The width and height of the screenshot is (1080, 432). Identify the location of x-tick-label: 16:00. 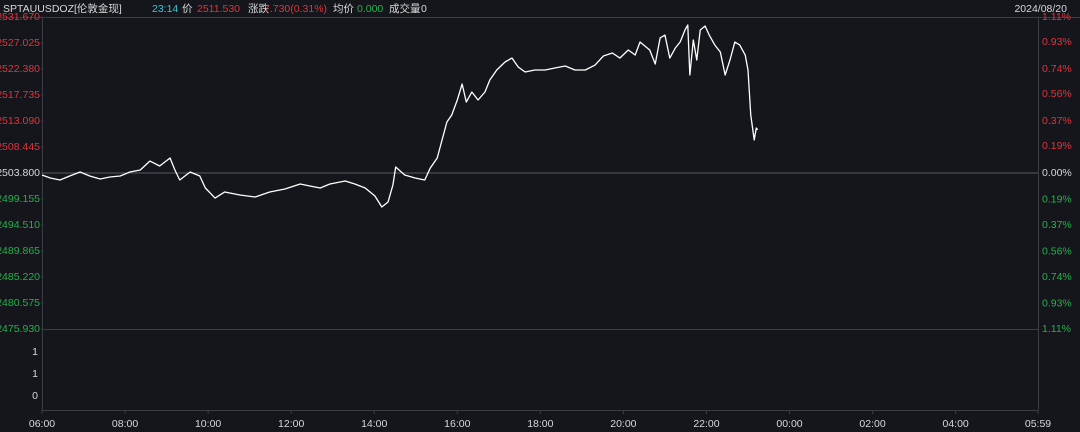
(457, 424).